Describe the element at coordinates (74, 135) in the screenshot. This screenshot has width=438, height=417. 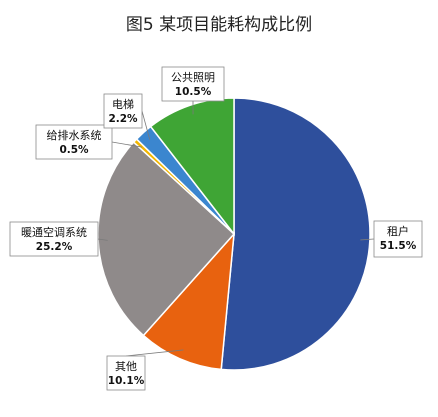
I see `slice-label: 给排水系统` at that location.